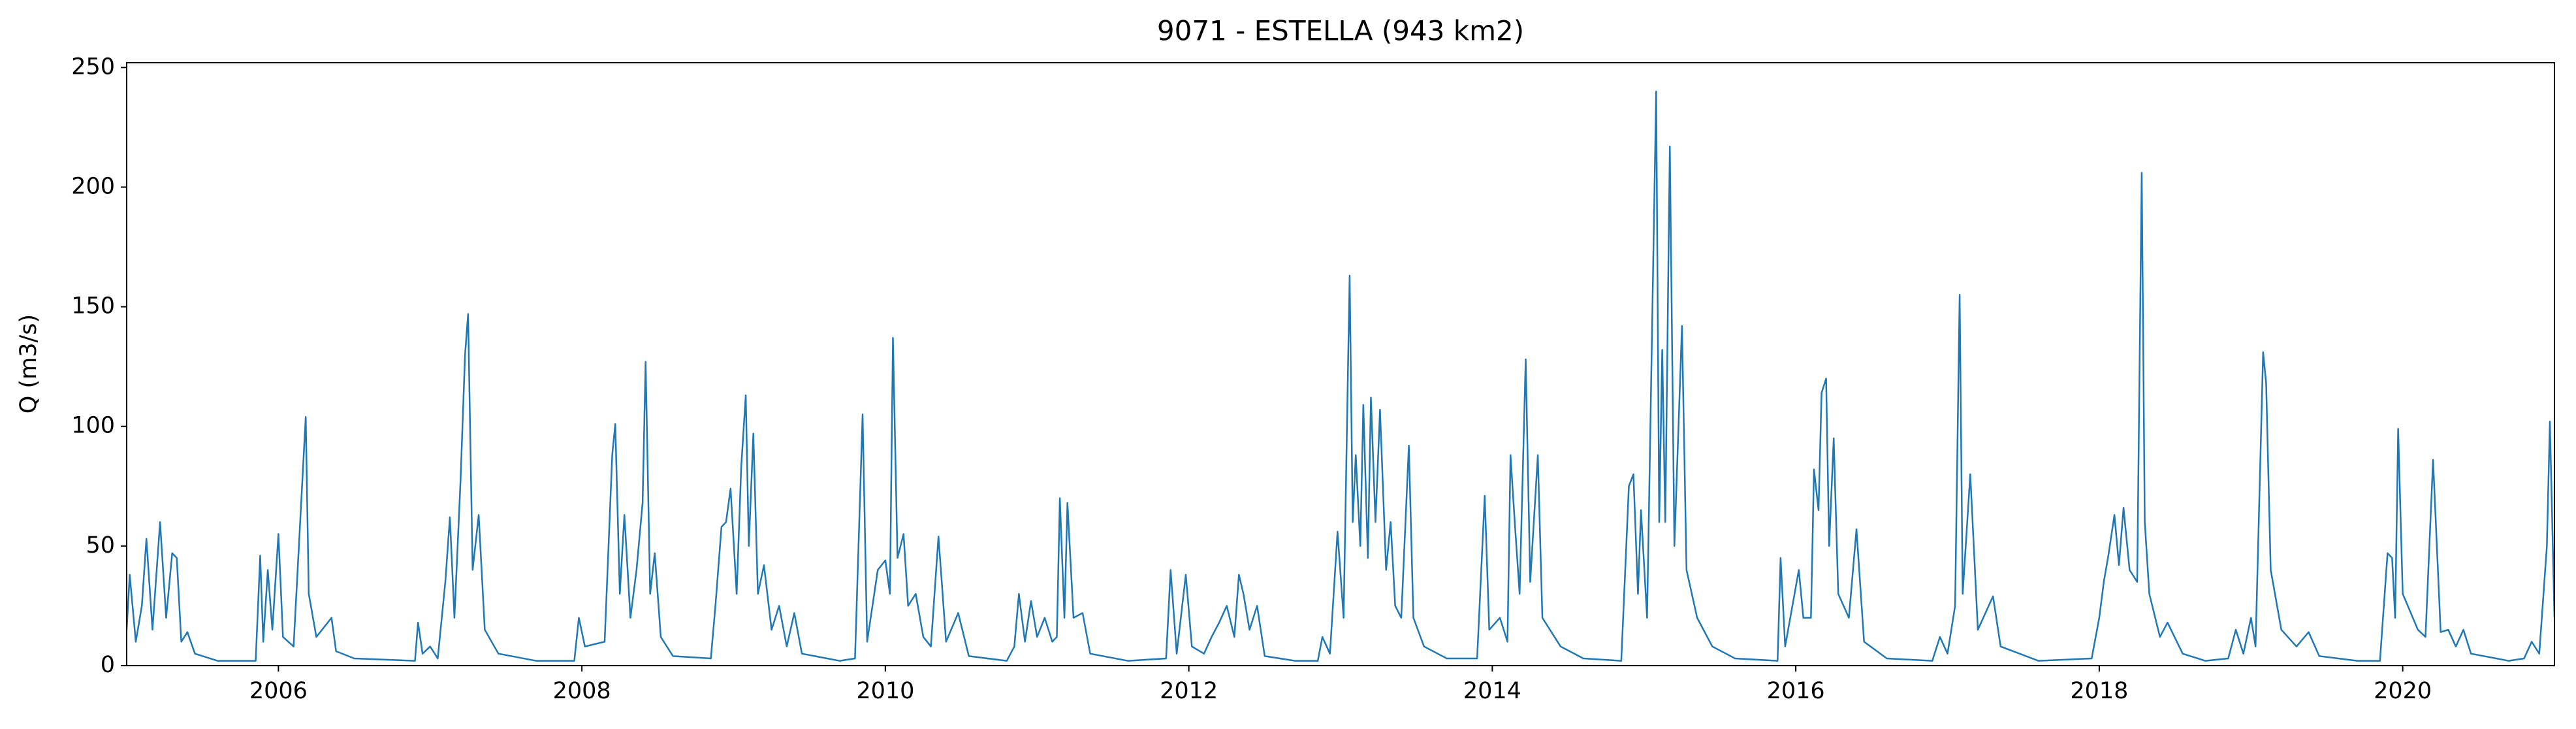 The height and width of the screenshot is (729, 2576). What do you see at coordinates (1796, 691) in the screenshot?
I see `x-tick-label: 2016` at bounding box center [1796, 691].